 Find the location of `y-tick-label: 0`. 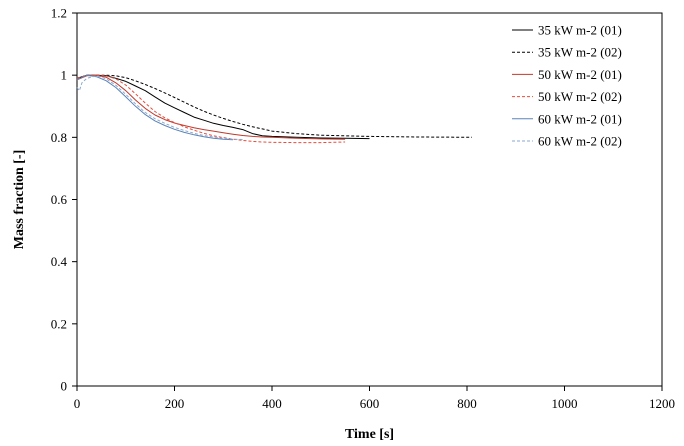

y-tick-label: 0 is located at coordinates (64, 386).